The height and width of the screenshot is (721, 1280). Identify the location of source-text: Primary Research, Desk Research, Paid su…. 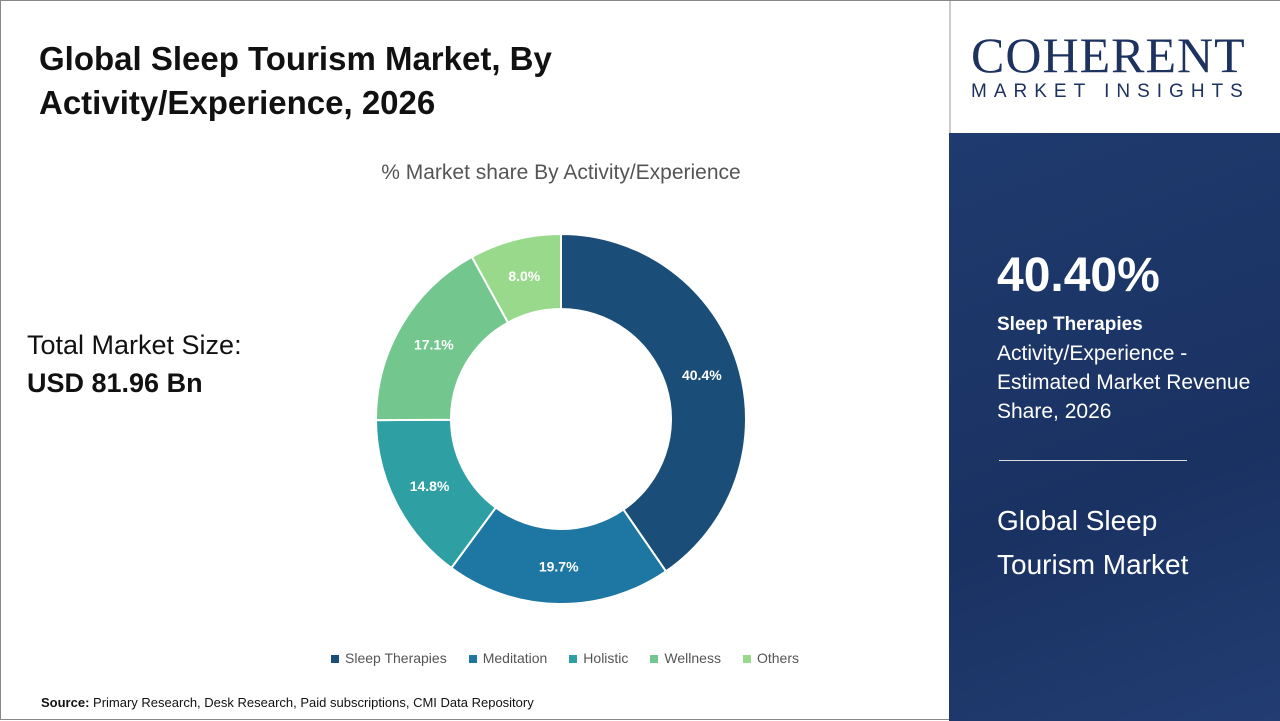
(311, 702).